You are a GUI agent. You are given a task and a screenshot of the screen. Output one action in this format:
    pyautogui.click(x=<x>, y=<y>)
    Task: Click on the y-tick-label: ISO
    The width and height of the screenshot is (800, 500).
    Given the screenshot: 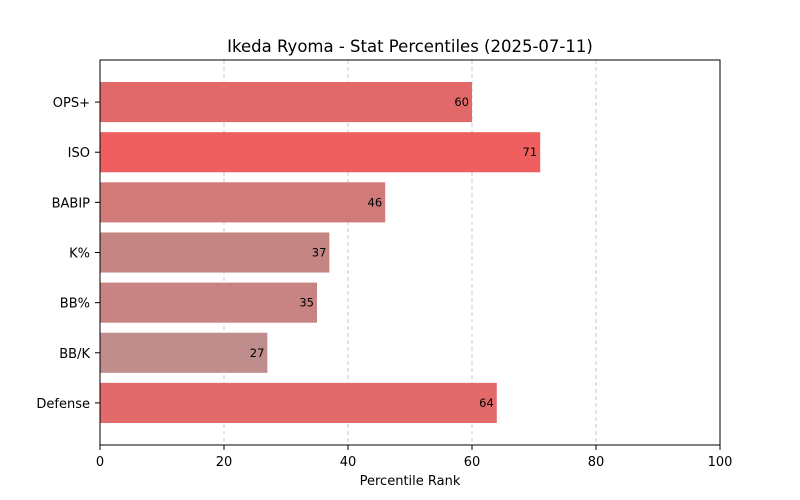 What is the action you would take?
    pyautogui.click(x=79, y=153)
    